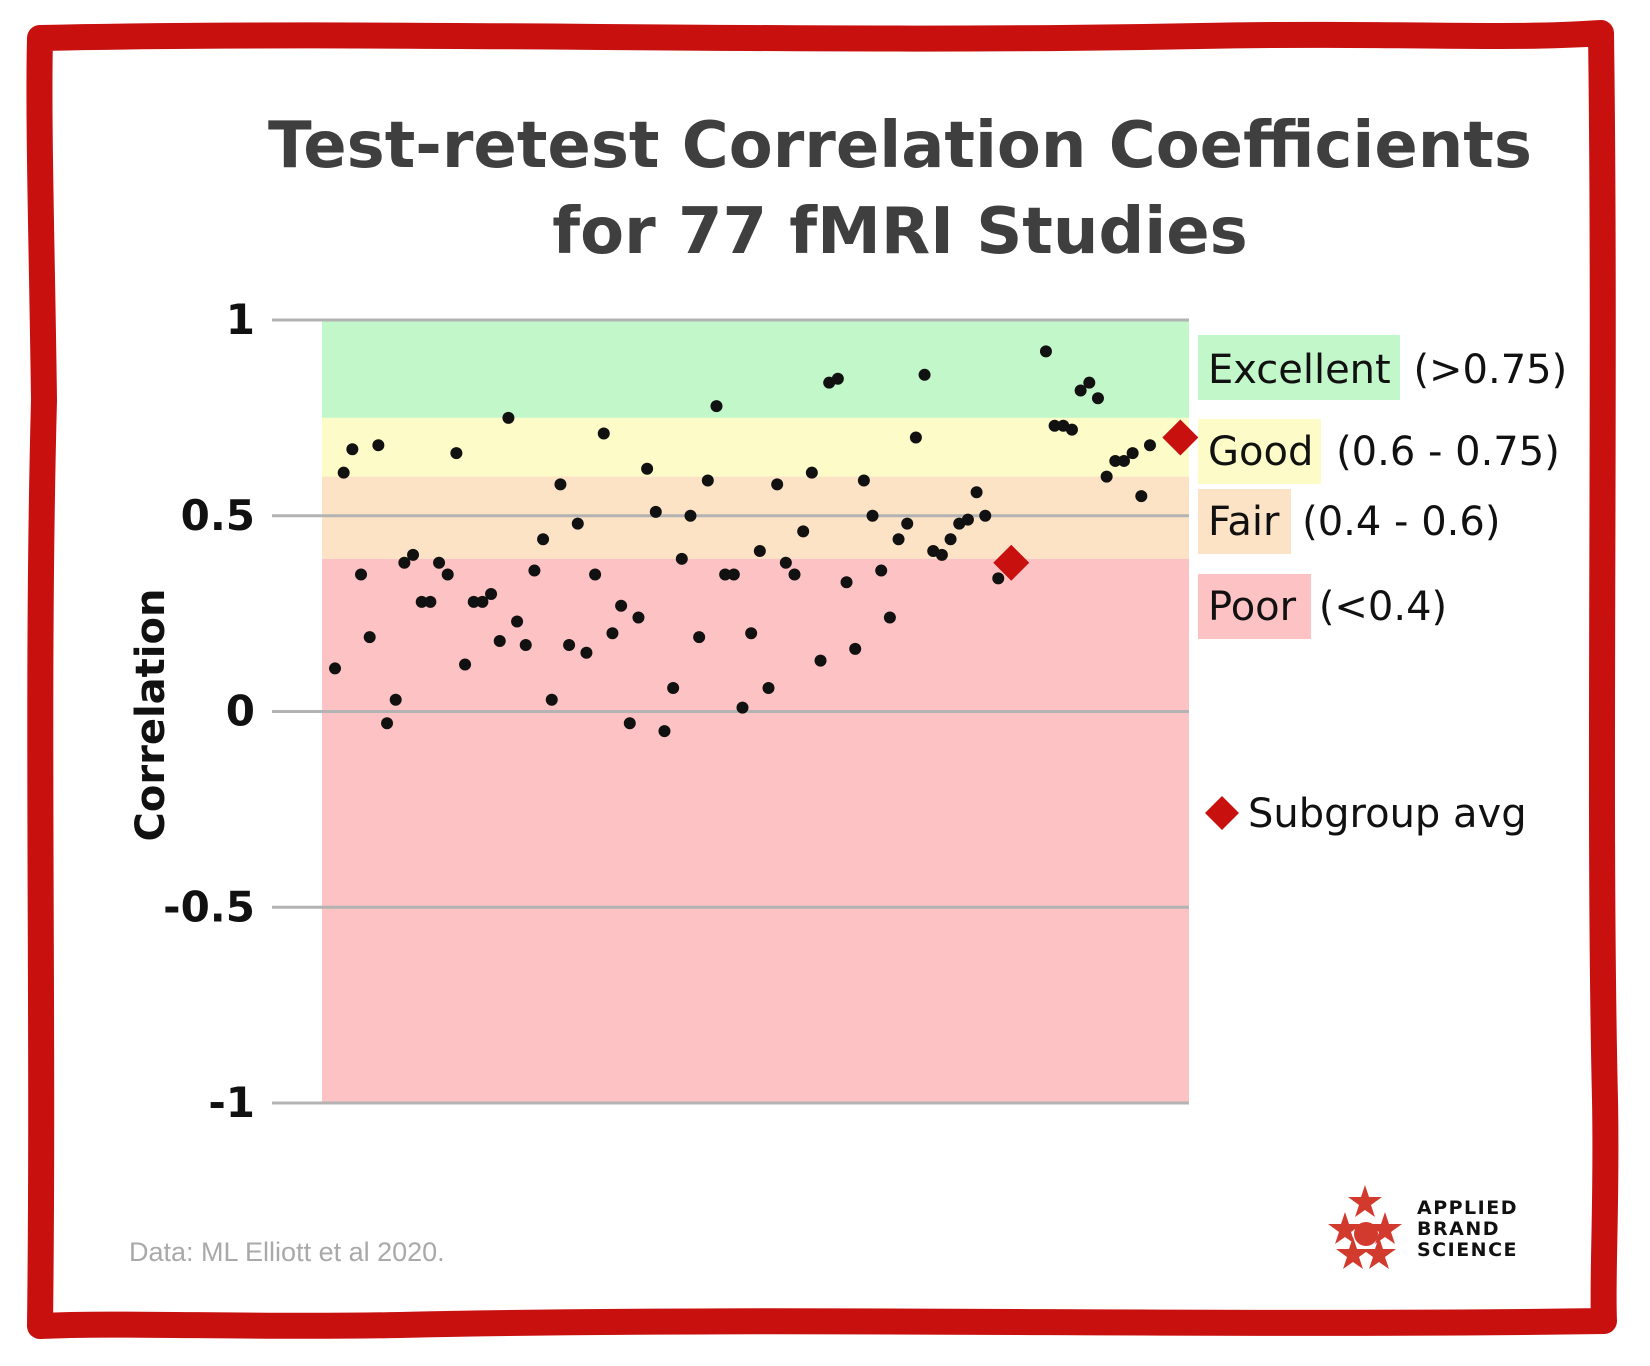 The image size is (1650, 1366). I want to click on brand-star-cluster-icon, so click(1365, 1227).